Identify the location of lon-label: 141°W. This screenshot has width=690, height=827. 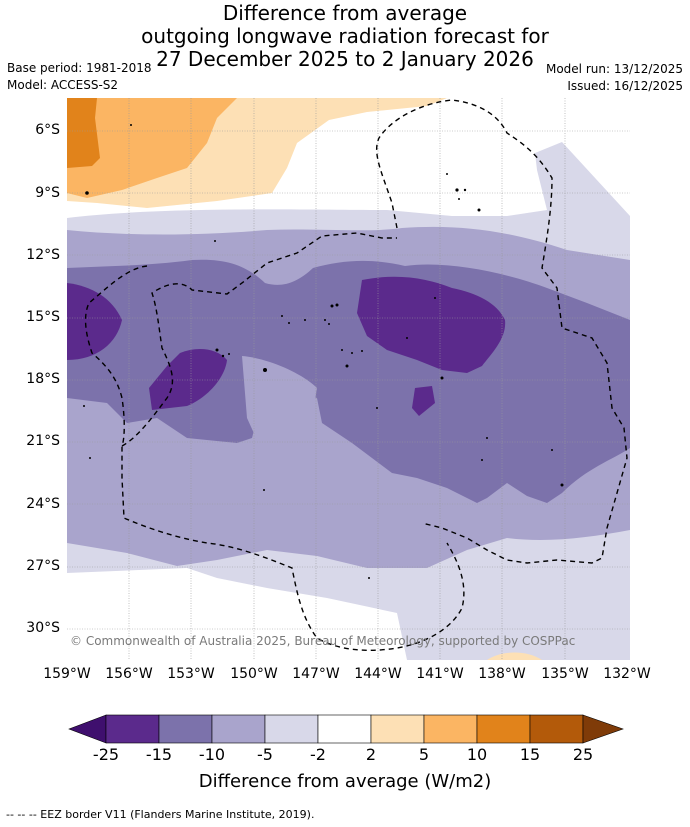
(440, 674).